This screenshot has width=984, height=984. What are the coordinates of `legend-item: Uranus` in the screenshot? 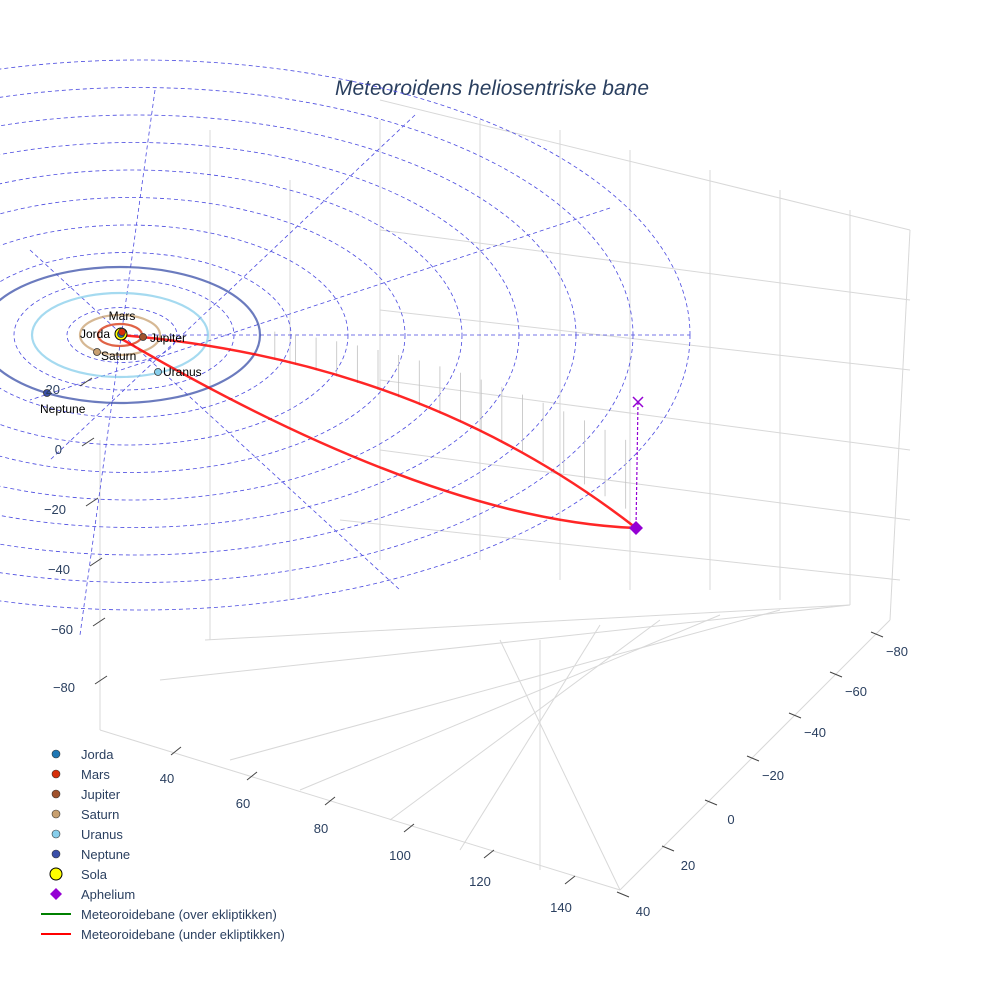 It's located at (87, 834).